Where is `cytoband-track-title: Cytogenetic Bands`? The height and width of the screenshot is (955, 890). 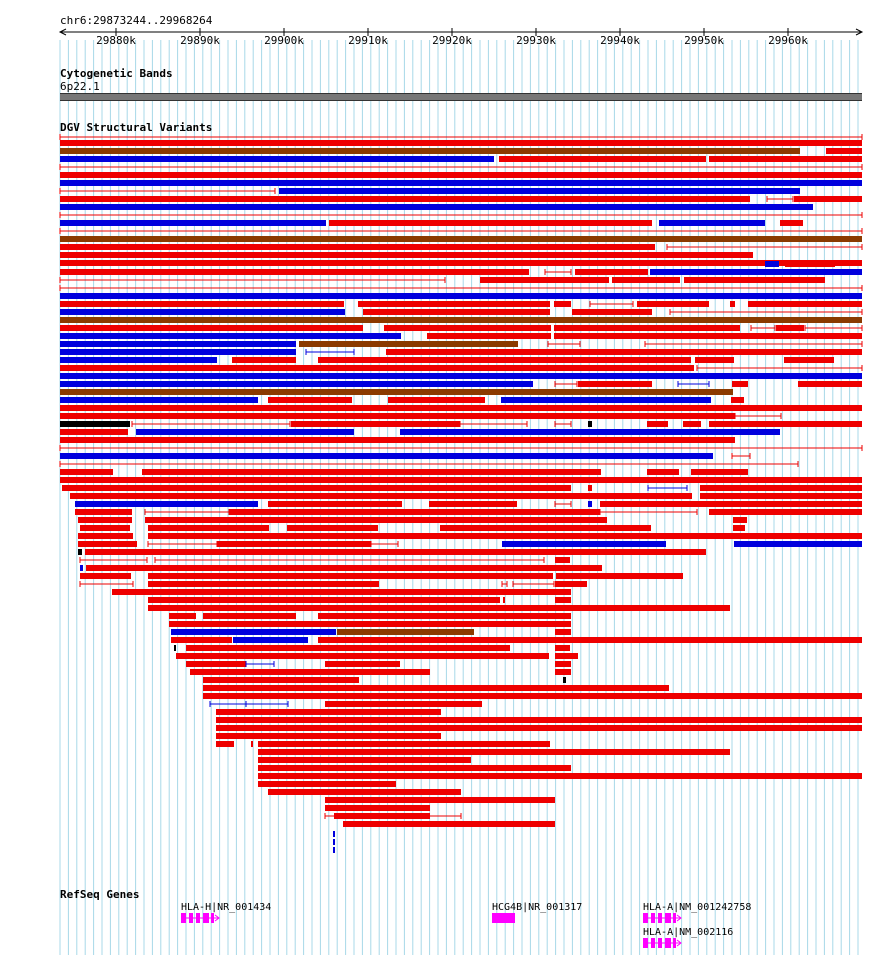
cytoband-track-title: Cytogenetic Bands is located at coordinates (116, 73).